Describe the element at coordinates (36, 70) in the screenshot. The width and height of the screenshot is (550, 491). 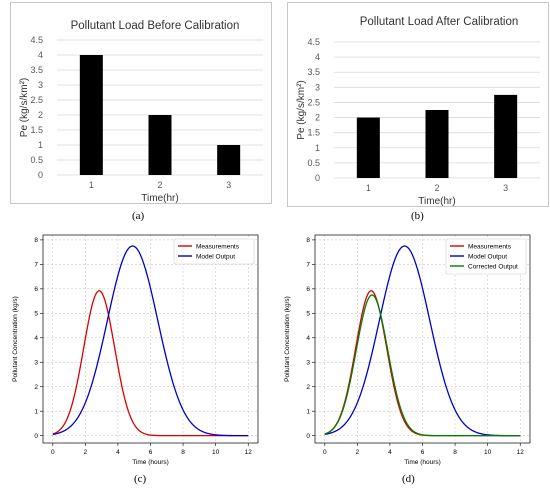
I see `chart-a-ytick-label: 3.5` at that location.